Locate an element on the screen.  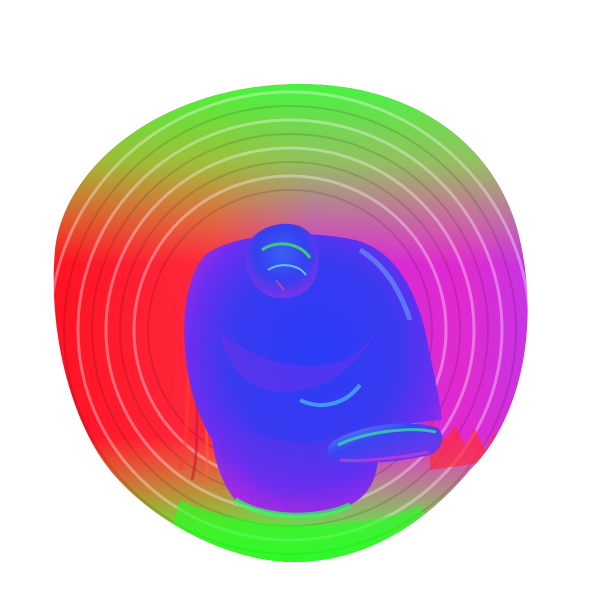
head-stump is located at coordinates (282, 260).